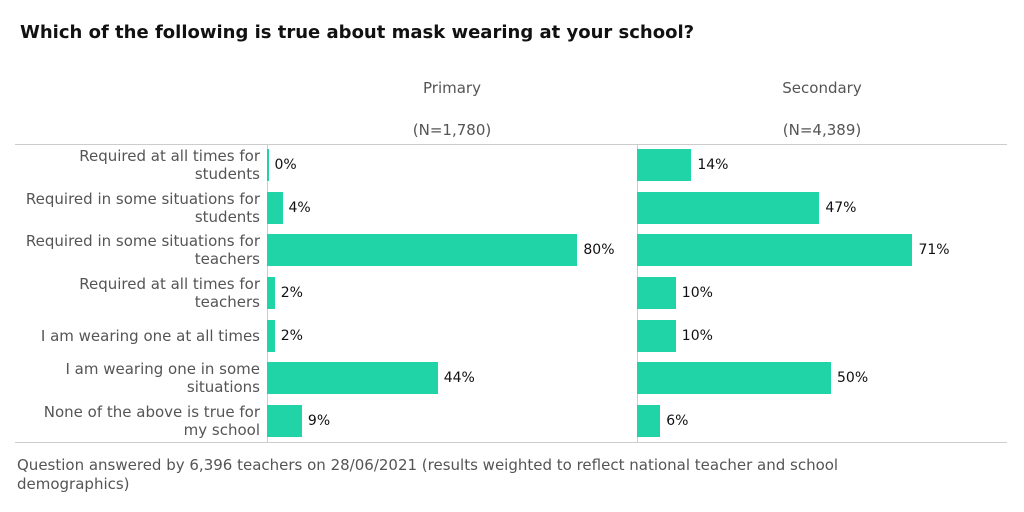 The image size is (1024, 512). I want to click on category-label: Required in some situations for students, so click(142, 207).